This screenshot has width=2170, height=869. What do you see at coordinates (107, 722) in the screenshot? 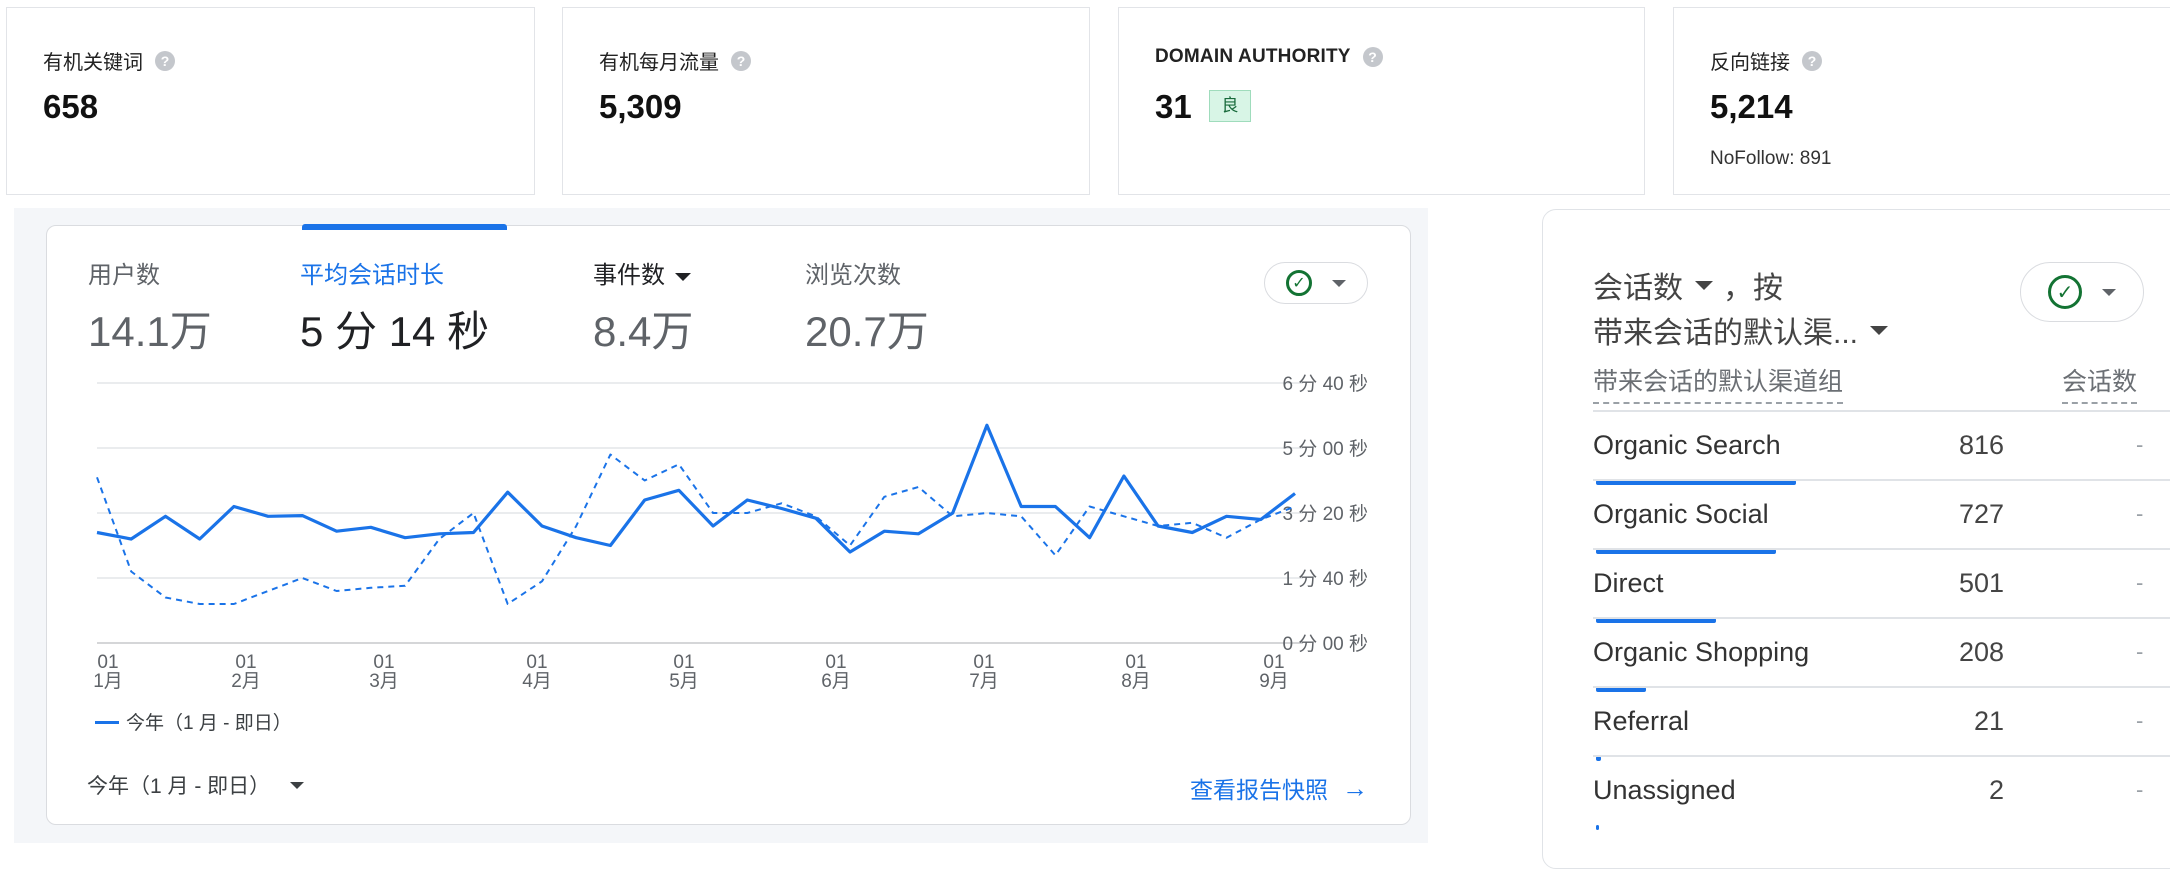
I see `legend-line-swatch` at bounding box center [107, 722].